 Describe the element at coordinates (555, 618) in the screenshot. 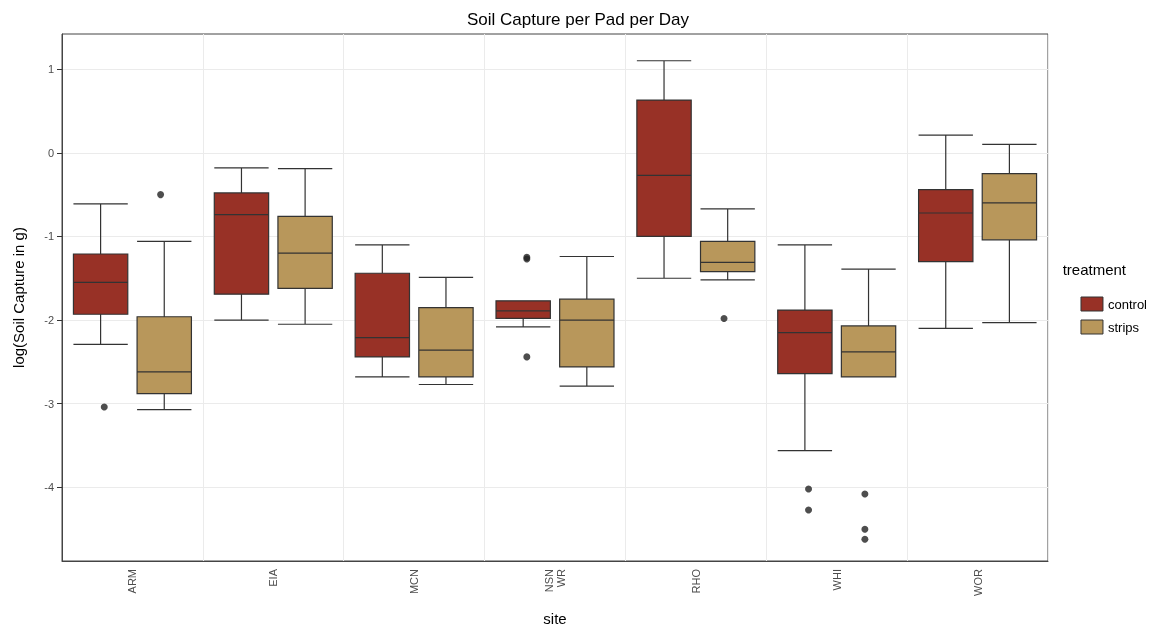

I see `x-axis-title: site` at that location.